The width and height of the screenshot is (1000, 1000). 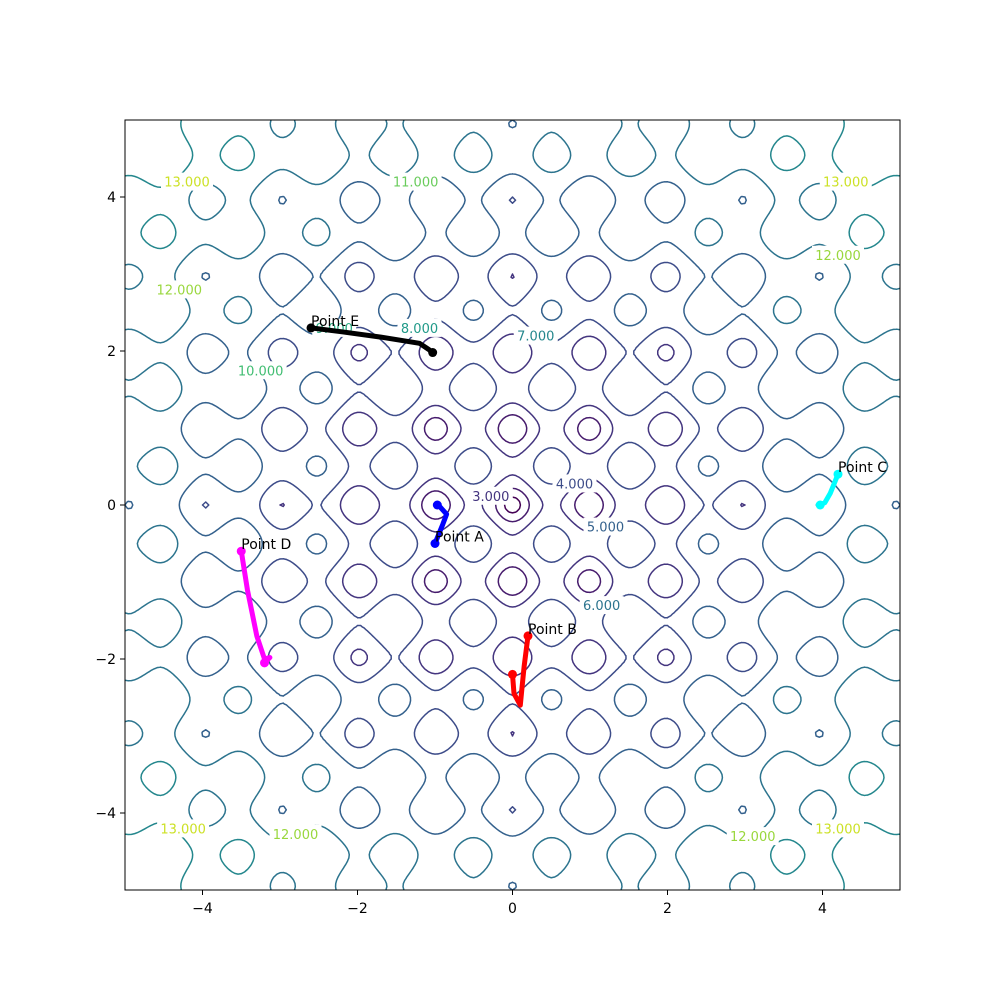 What do you see at coordinates (512, 909) in the screenshot?
I see `x-tick-label: 0` at bounding box center [512, 909].